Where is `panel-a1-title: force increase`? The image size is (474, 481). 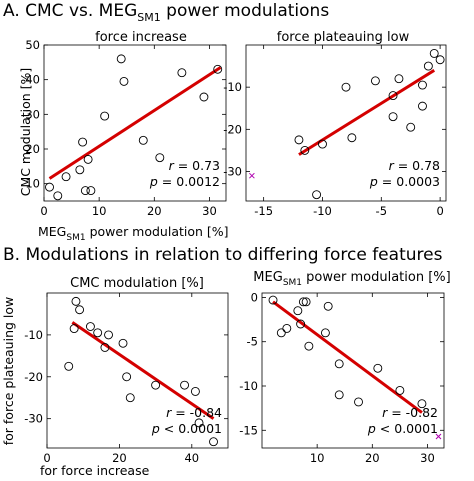 panel-a1-title: force increase is located at coordinates (141, 37).